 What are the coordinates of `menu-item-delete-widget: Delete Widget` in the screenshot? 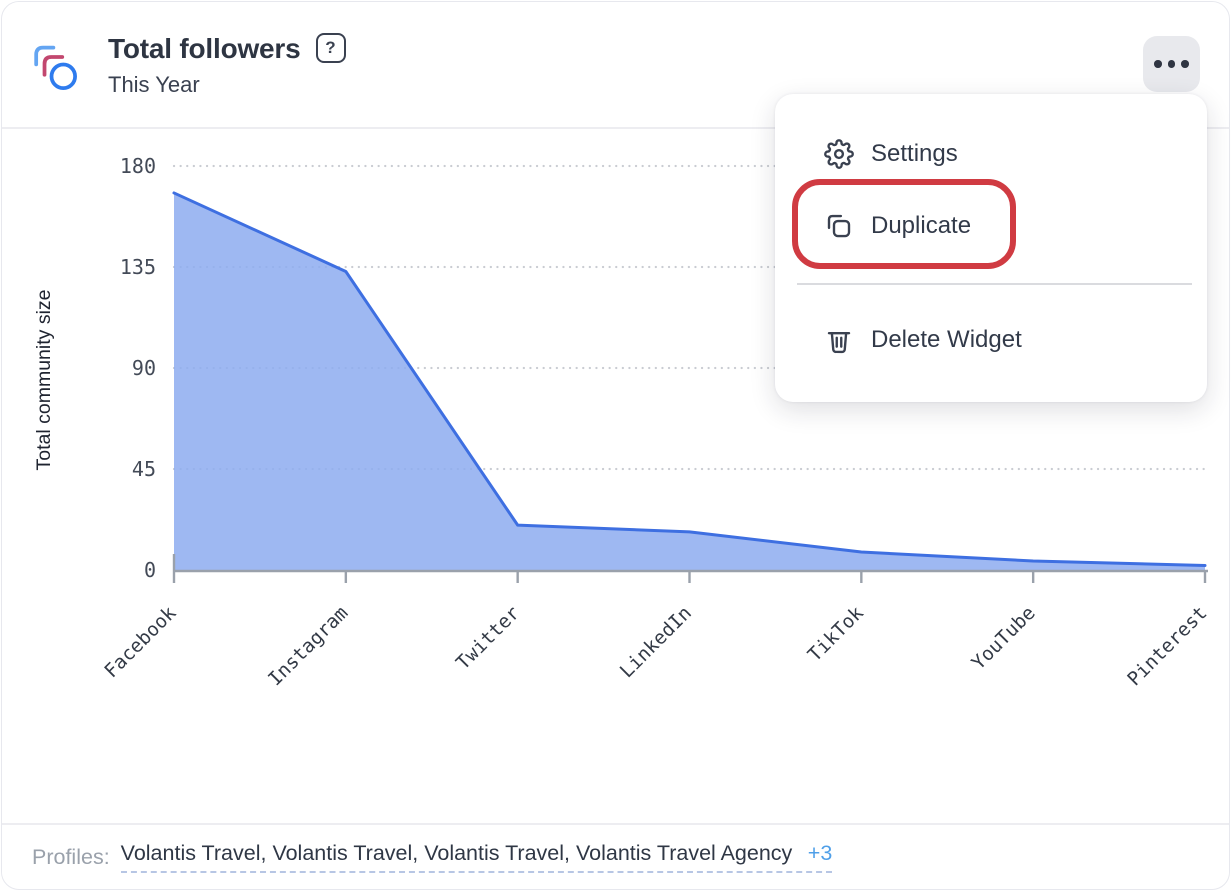 It's located at (923, 340).